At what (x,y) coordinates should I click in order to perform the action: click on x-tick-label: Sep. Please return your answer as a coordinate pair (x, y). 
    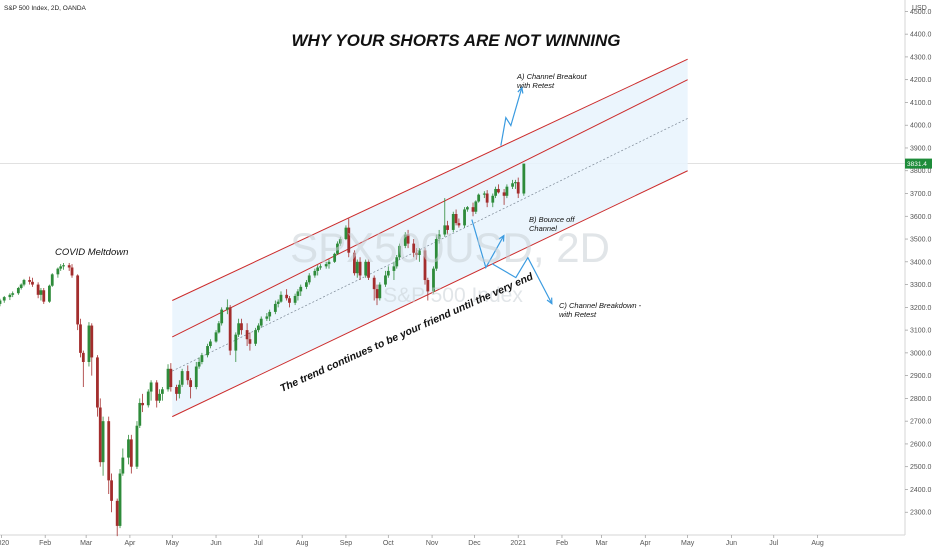
    Looking at the image, I should click on (346, 543).